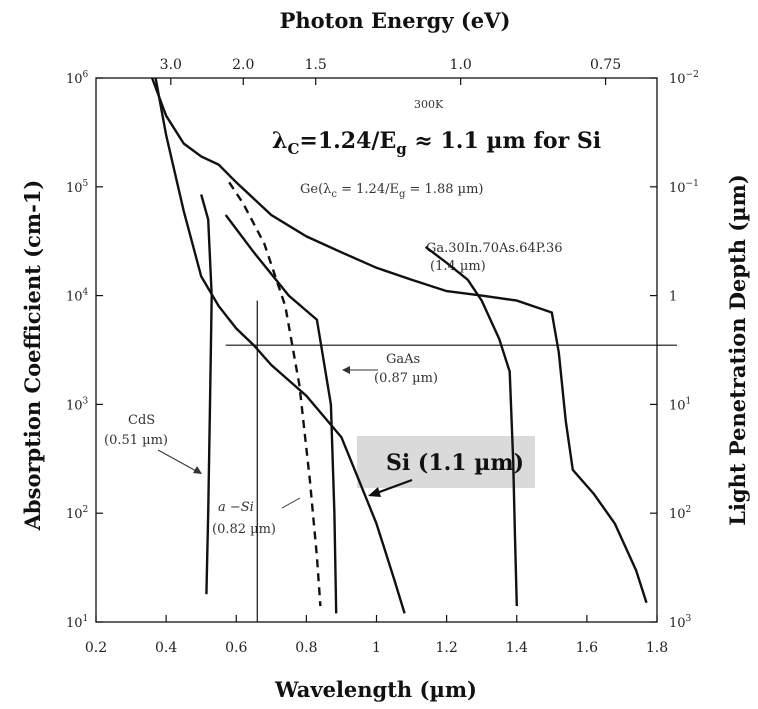  What do you see at coordinates (347, 141) in the screenshot?
I see `formula-mid: =1.24/E` at bounding box center [347, 141].